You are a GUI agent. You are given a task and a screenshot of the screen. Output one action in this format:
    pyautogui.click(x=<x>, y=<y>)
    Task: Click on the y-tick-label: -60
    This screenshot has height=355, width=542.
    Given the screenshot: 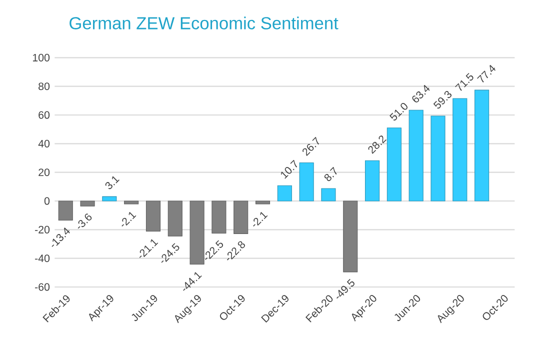 What is the action you would take?
    pyautogui.click(x=42, y=287)
    